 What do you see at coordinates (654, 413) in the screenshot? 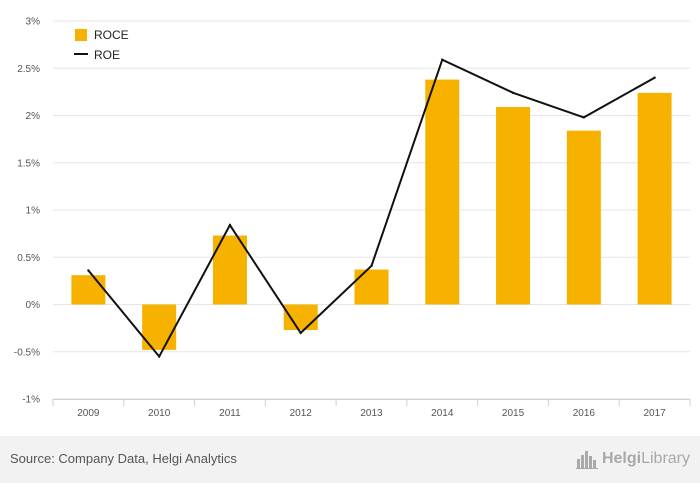
I see `x-tick-label: 2017` at bounding box center [654, 413].